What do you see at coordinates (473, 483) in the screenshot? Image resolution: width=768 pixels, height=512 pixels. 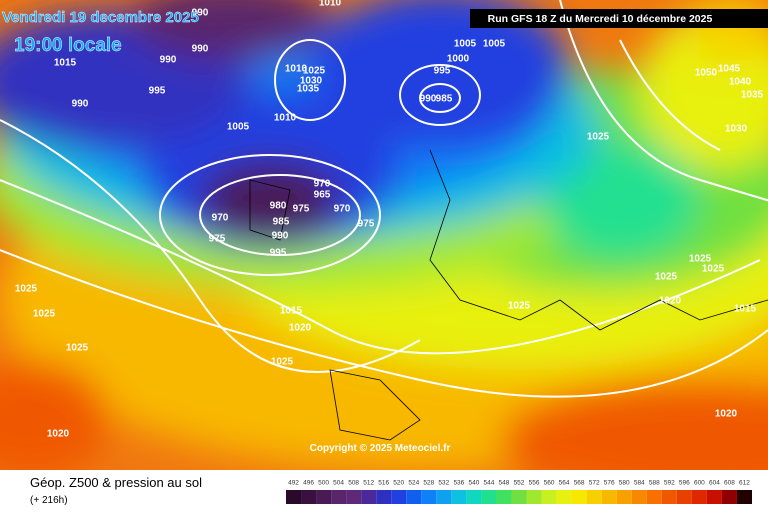 I see `scale-label: 540` at bounding box center [473, 483].